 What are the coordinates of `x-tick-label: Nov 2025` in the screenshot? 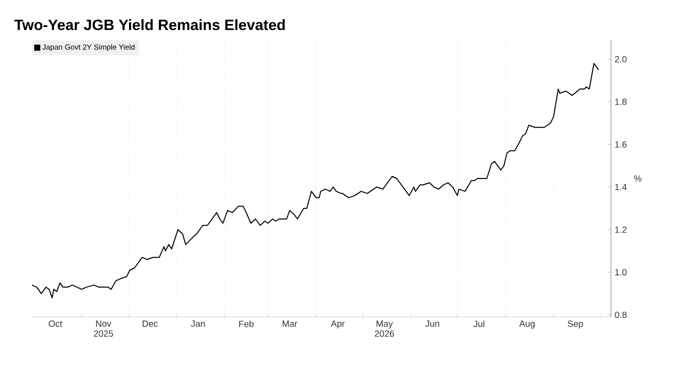 It's located at (104, 328).